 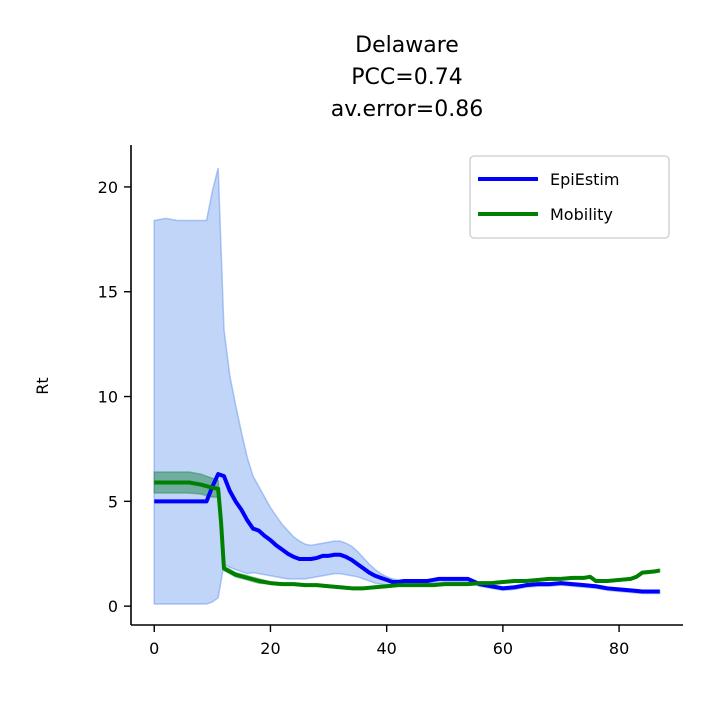 What do you see at coordinates (581, 214) in the screenshot?
I see `legend-label-mobility: Mobility` at bounding box center [581, 214].